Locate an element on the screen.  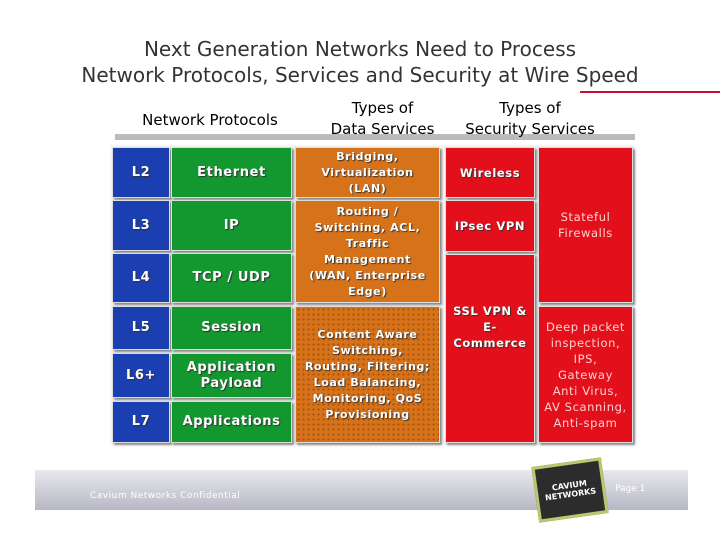
protocol: Session is located at coordinates (231, 328).